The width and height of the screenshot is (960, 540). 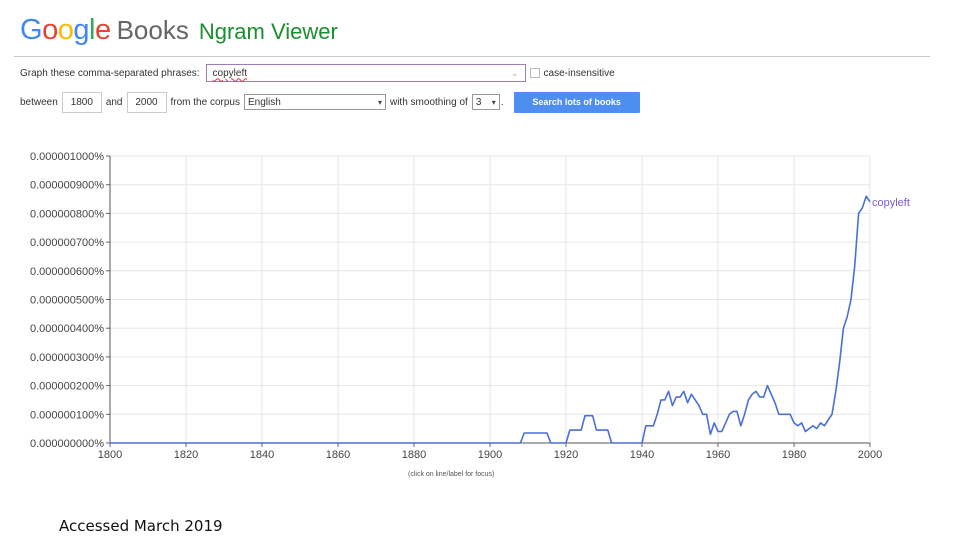 I want to click on smoothing-suffix: ., so click(x=502, y=102).